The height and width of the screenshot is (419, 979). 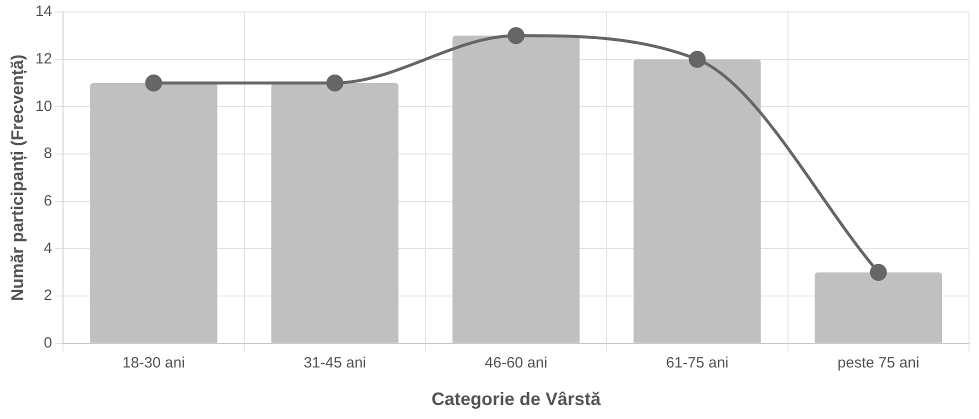 I want to click on y-tick-label: 10, so click(x=43, y=106).